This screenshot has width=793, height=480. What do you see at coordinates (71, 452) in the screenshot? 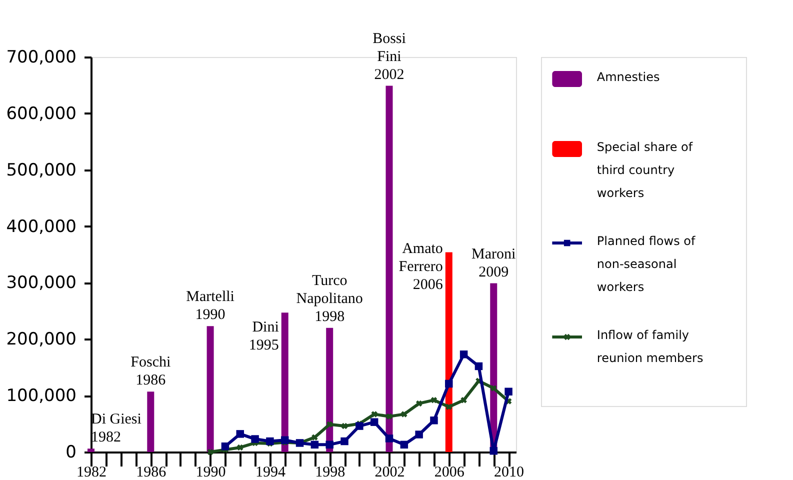
I see `y-tick-label: 0` at bounding box center [71, 452].